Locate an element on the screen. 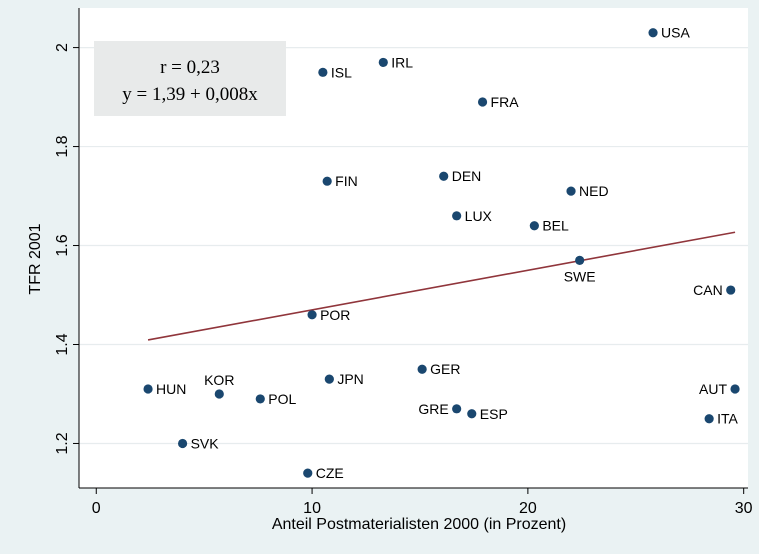  data-point-ger is located at coordinates (422, 369).